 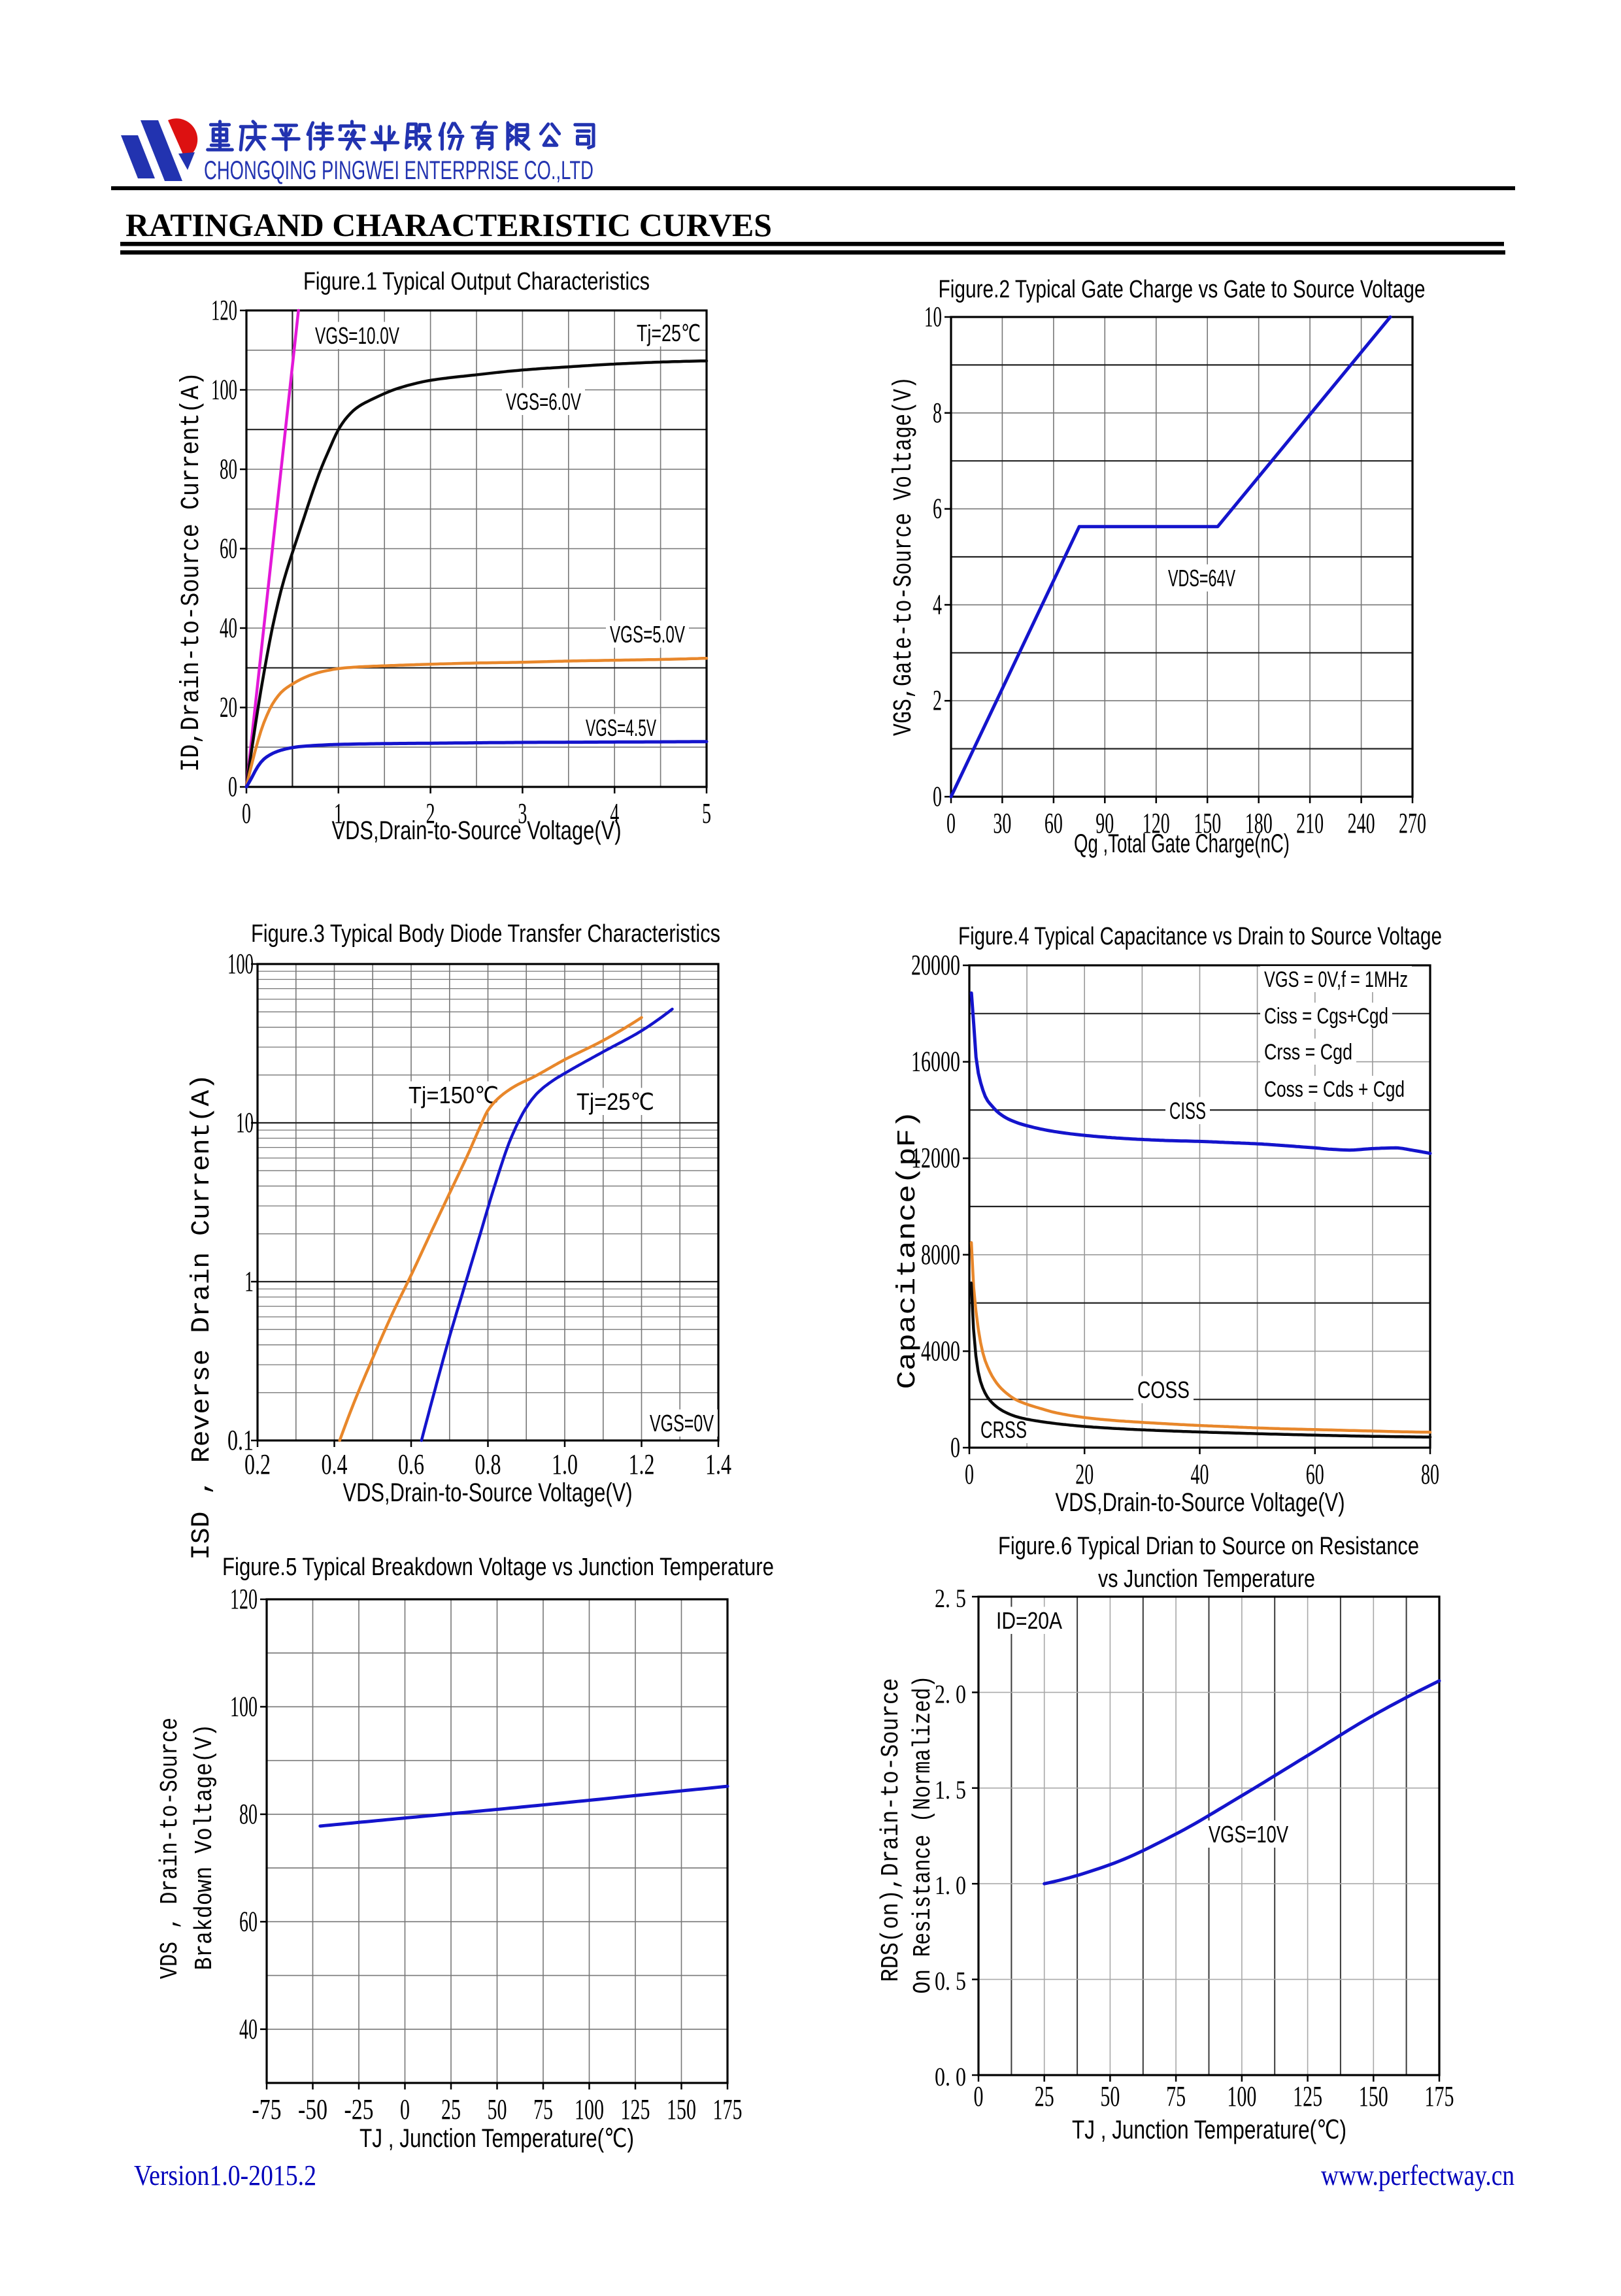 I want to click on svg-text: Coss = Cds + Cgd, so click(x=1335, y=1089).